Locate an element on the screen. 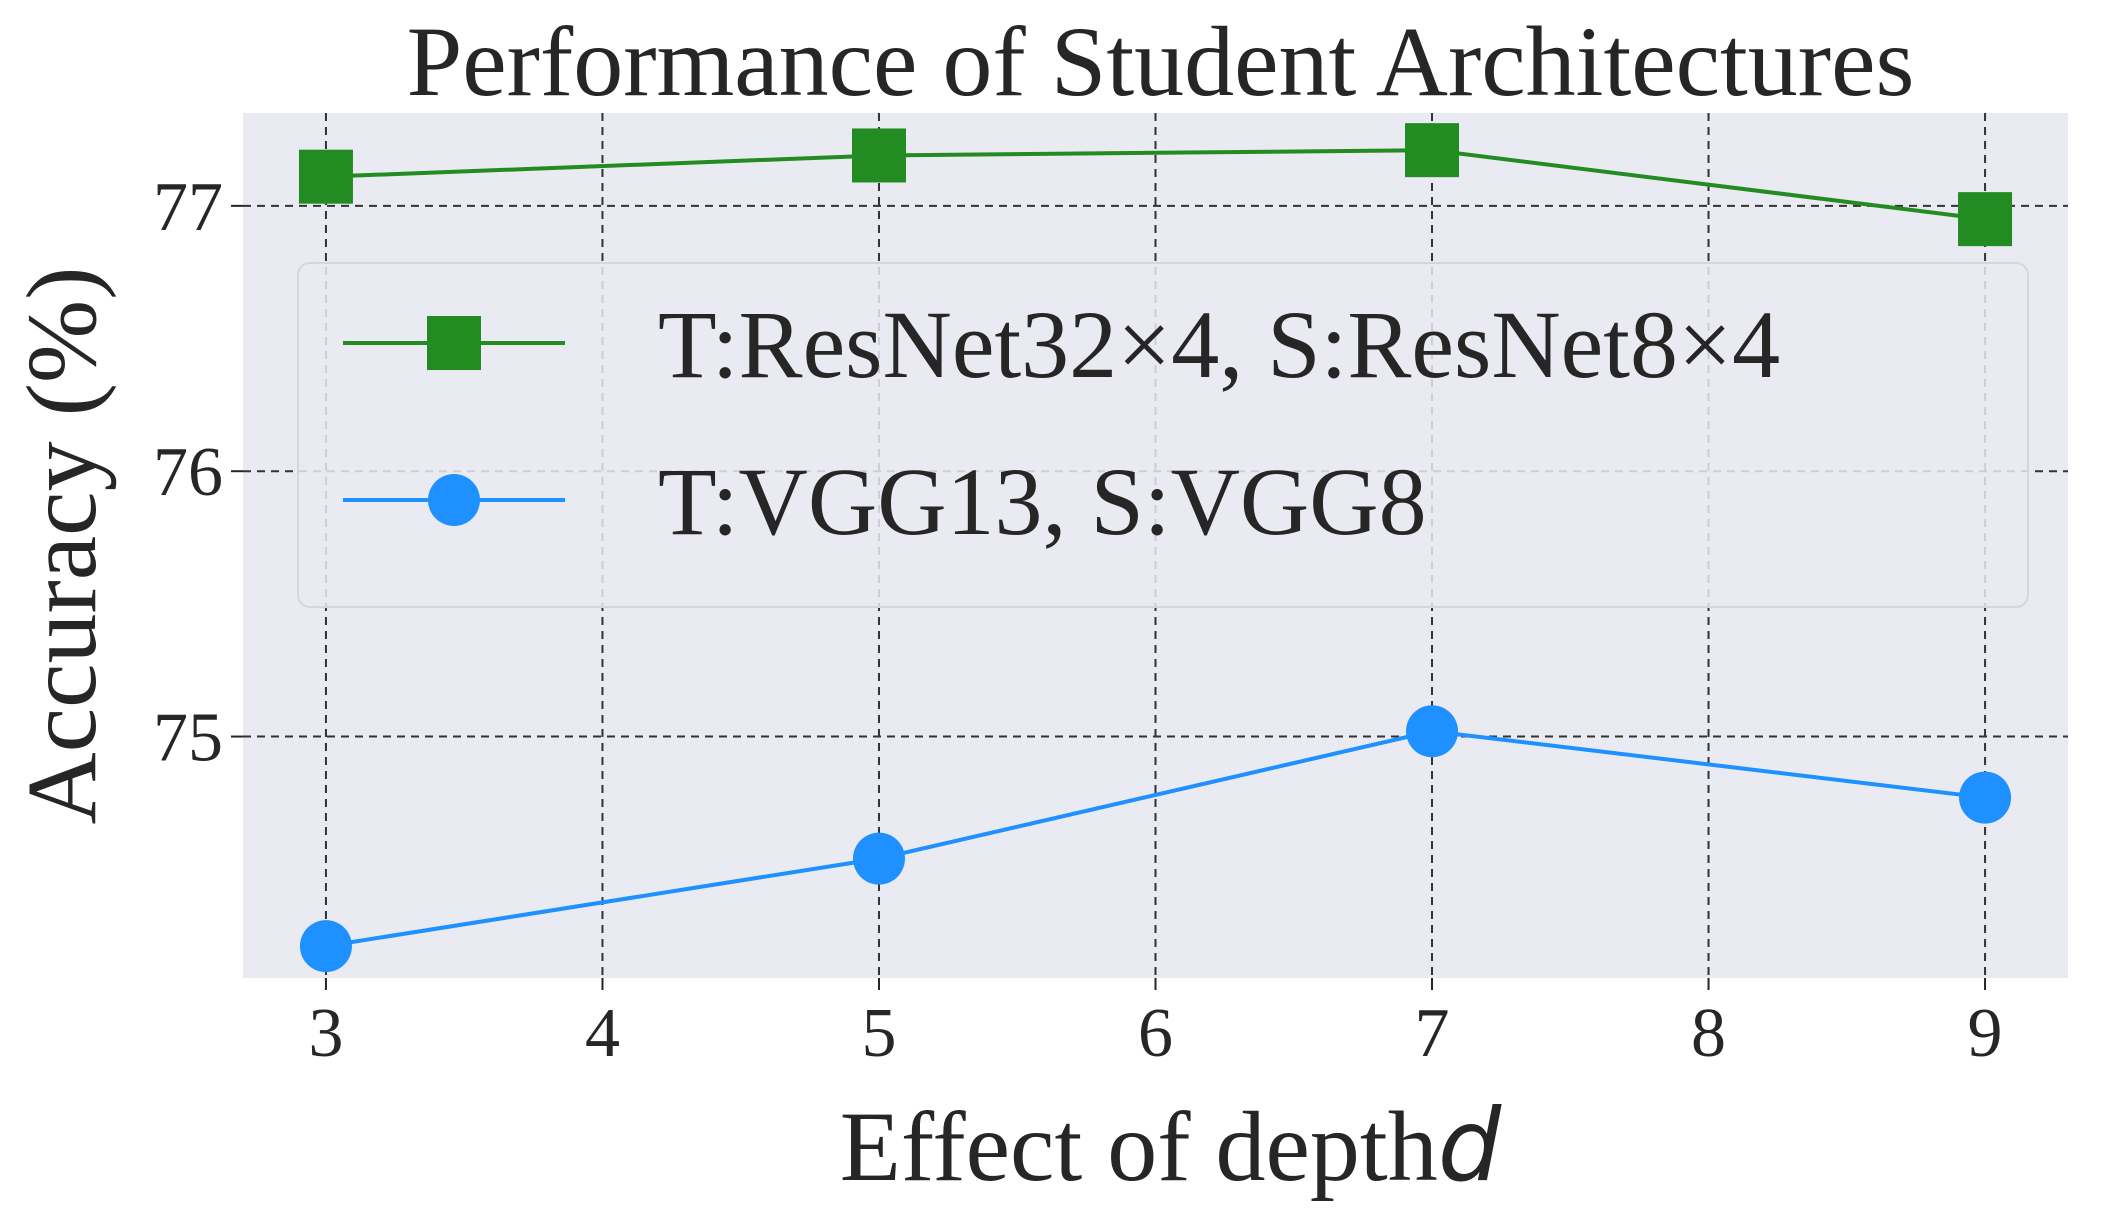 The width and height of the screenshot is (2101, 1224). x-tick-label: 4 is located at coordinates (602, 1033).